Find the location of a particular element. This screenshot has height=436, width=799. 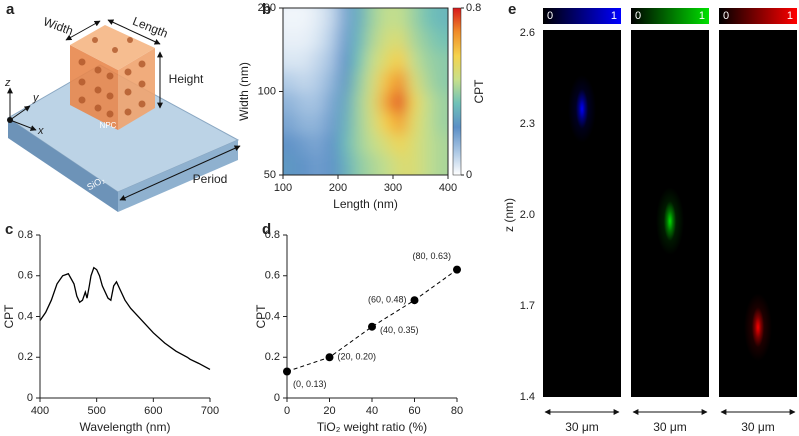

panel-letter: a is located at coordinates (10, 9).